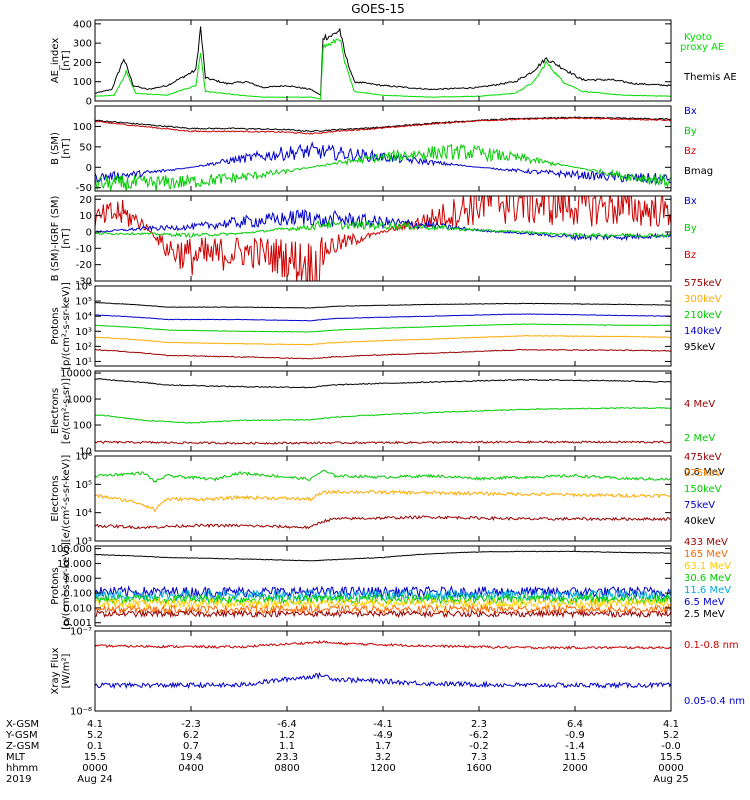 The image size is (750, 800). What do you see at coordinates (699, 505) in the screenshot?
I see `legend-entry: 75keV` at bounding box center [699, 505].